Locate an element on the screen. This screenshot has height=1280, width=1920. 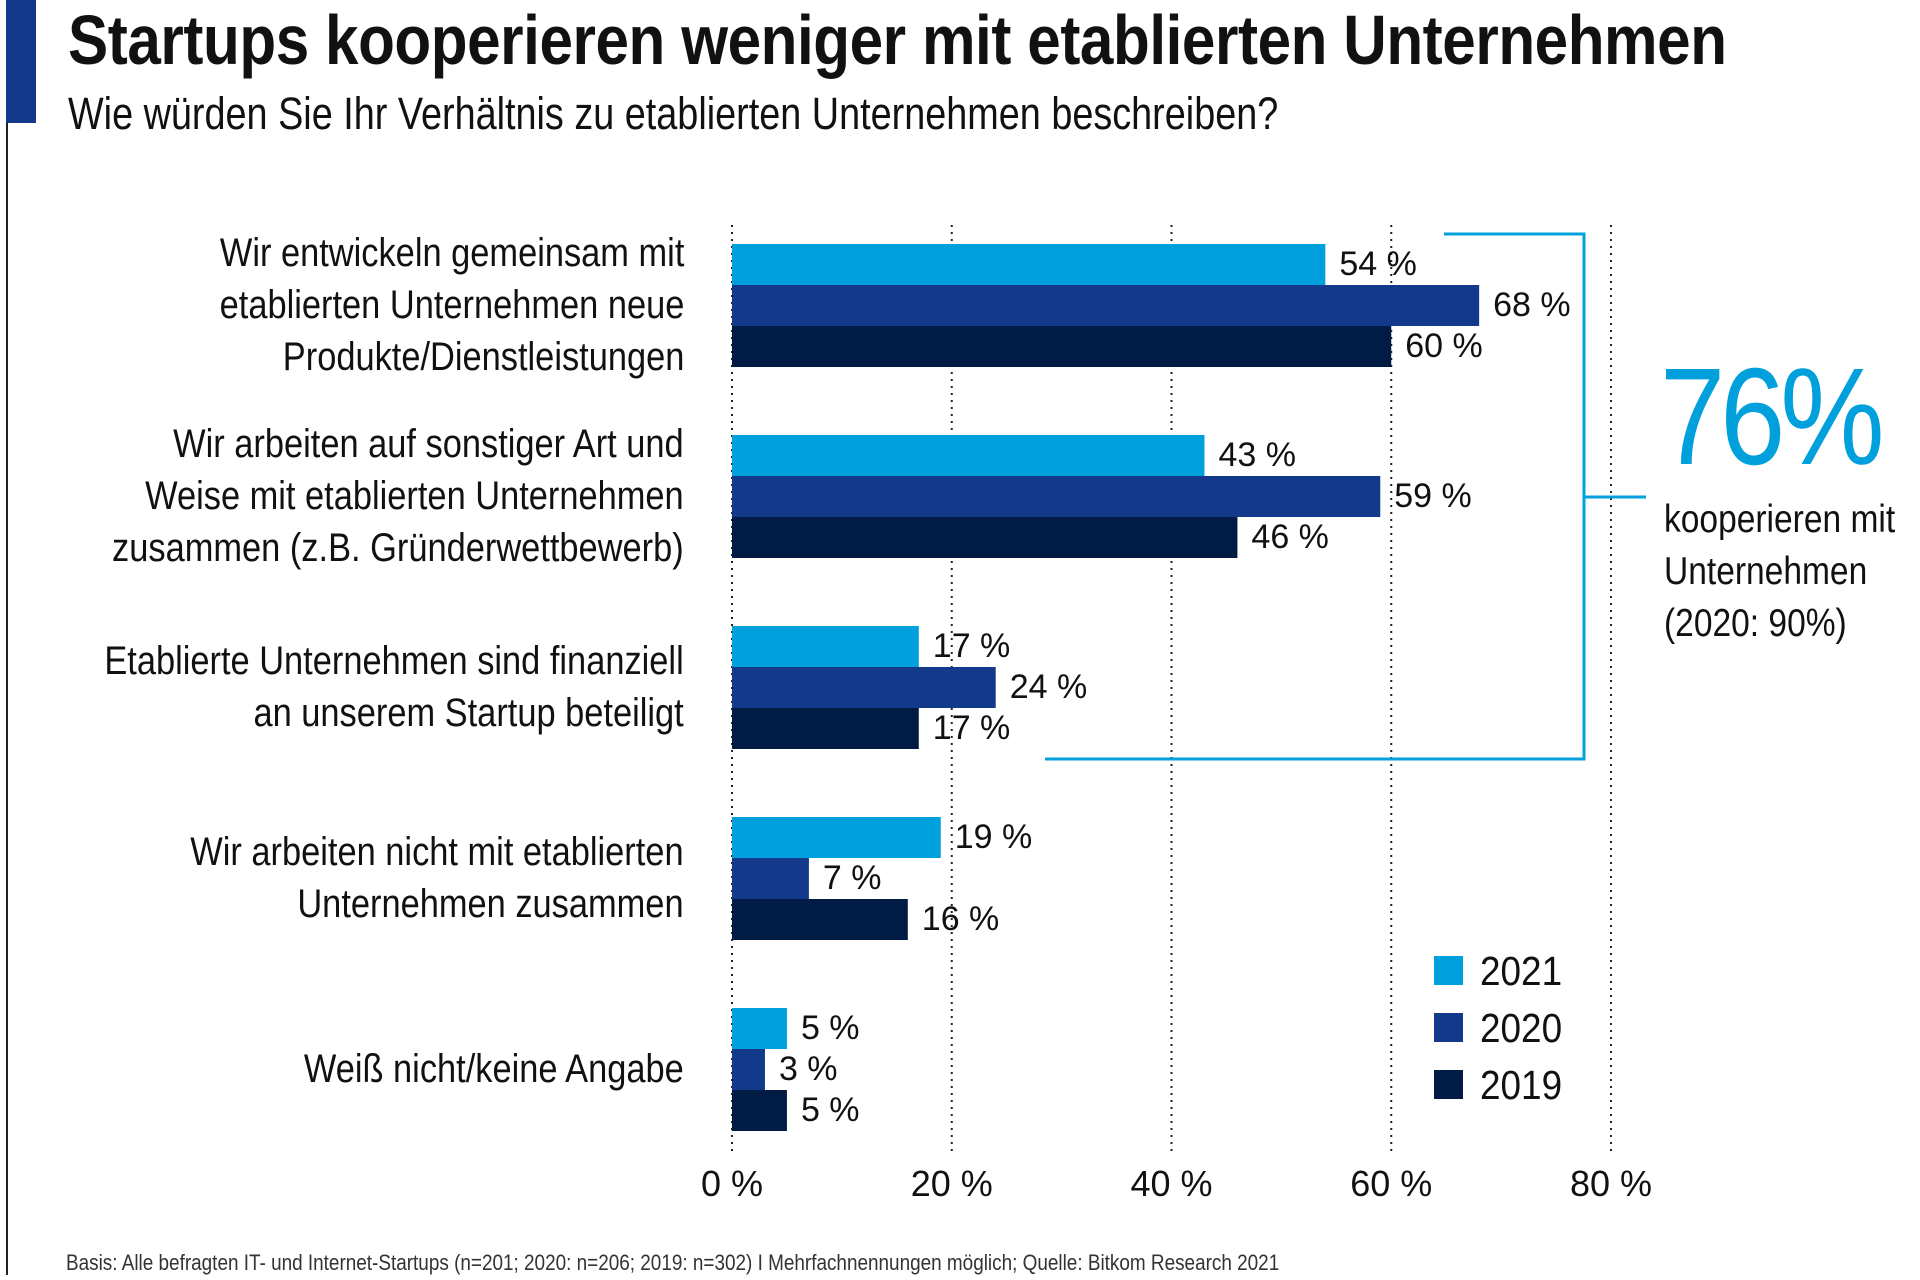
x-tick-label: 20 % is located at coordinates (952, 1183).